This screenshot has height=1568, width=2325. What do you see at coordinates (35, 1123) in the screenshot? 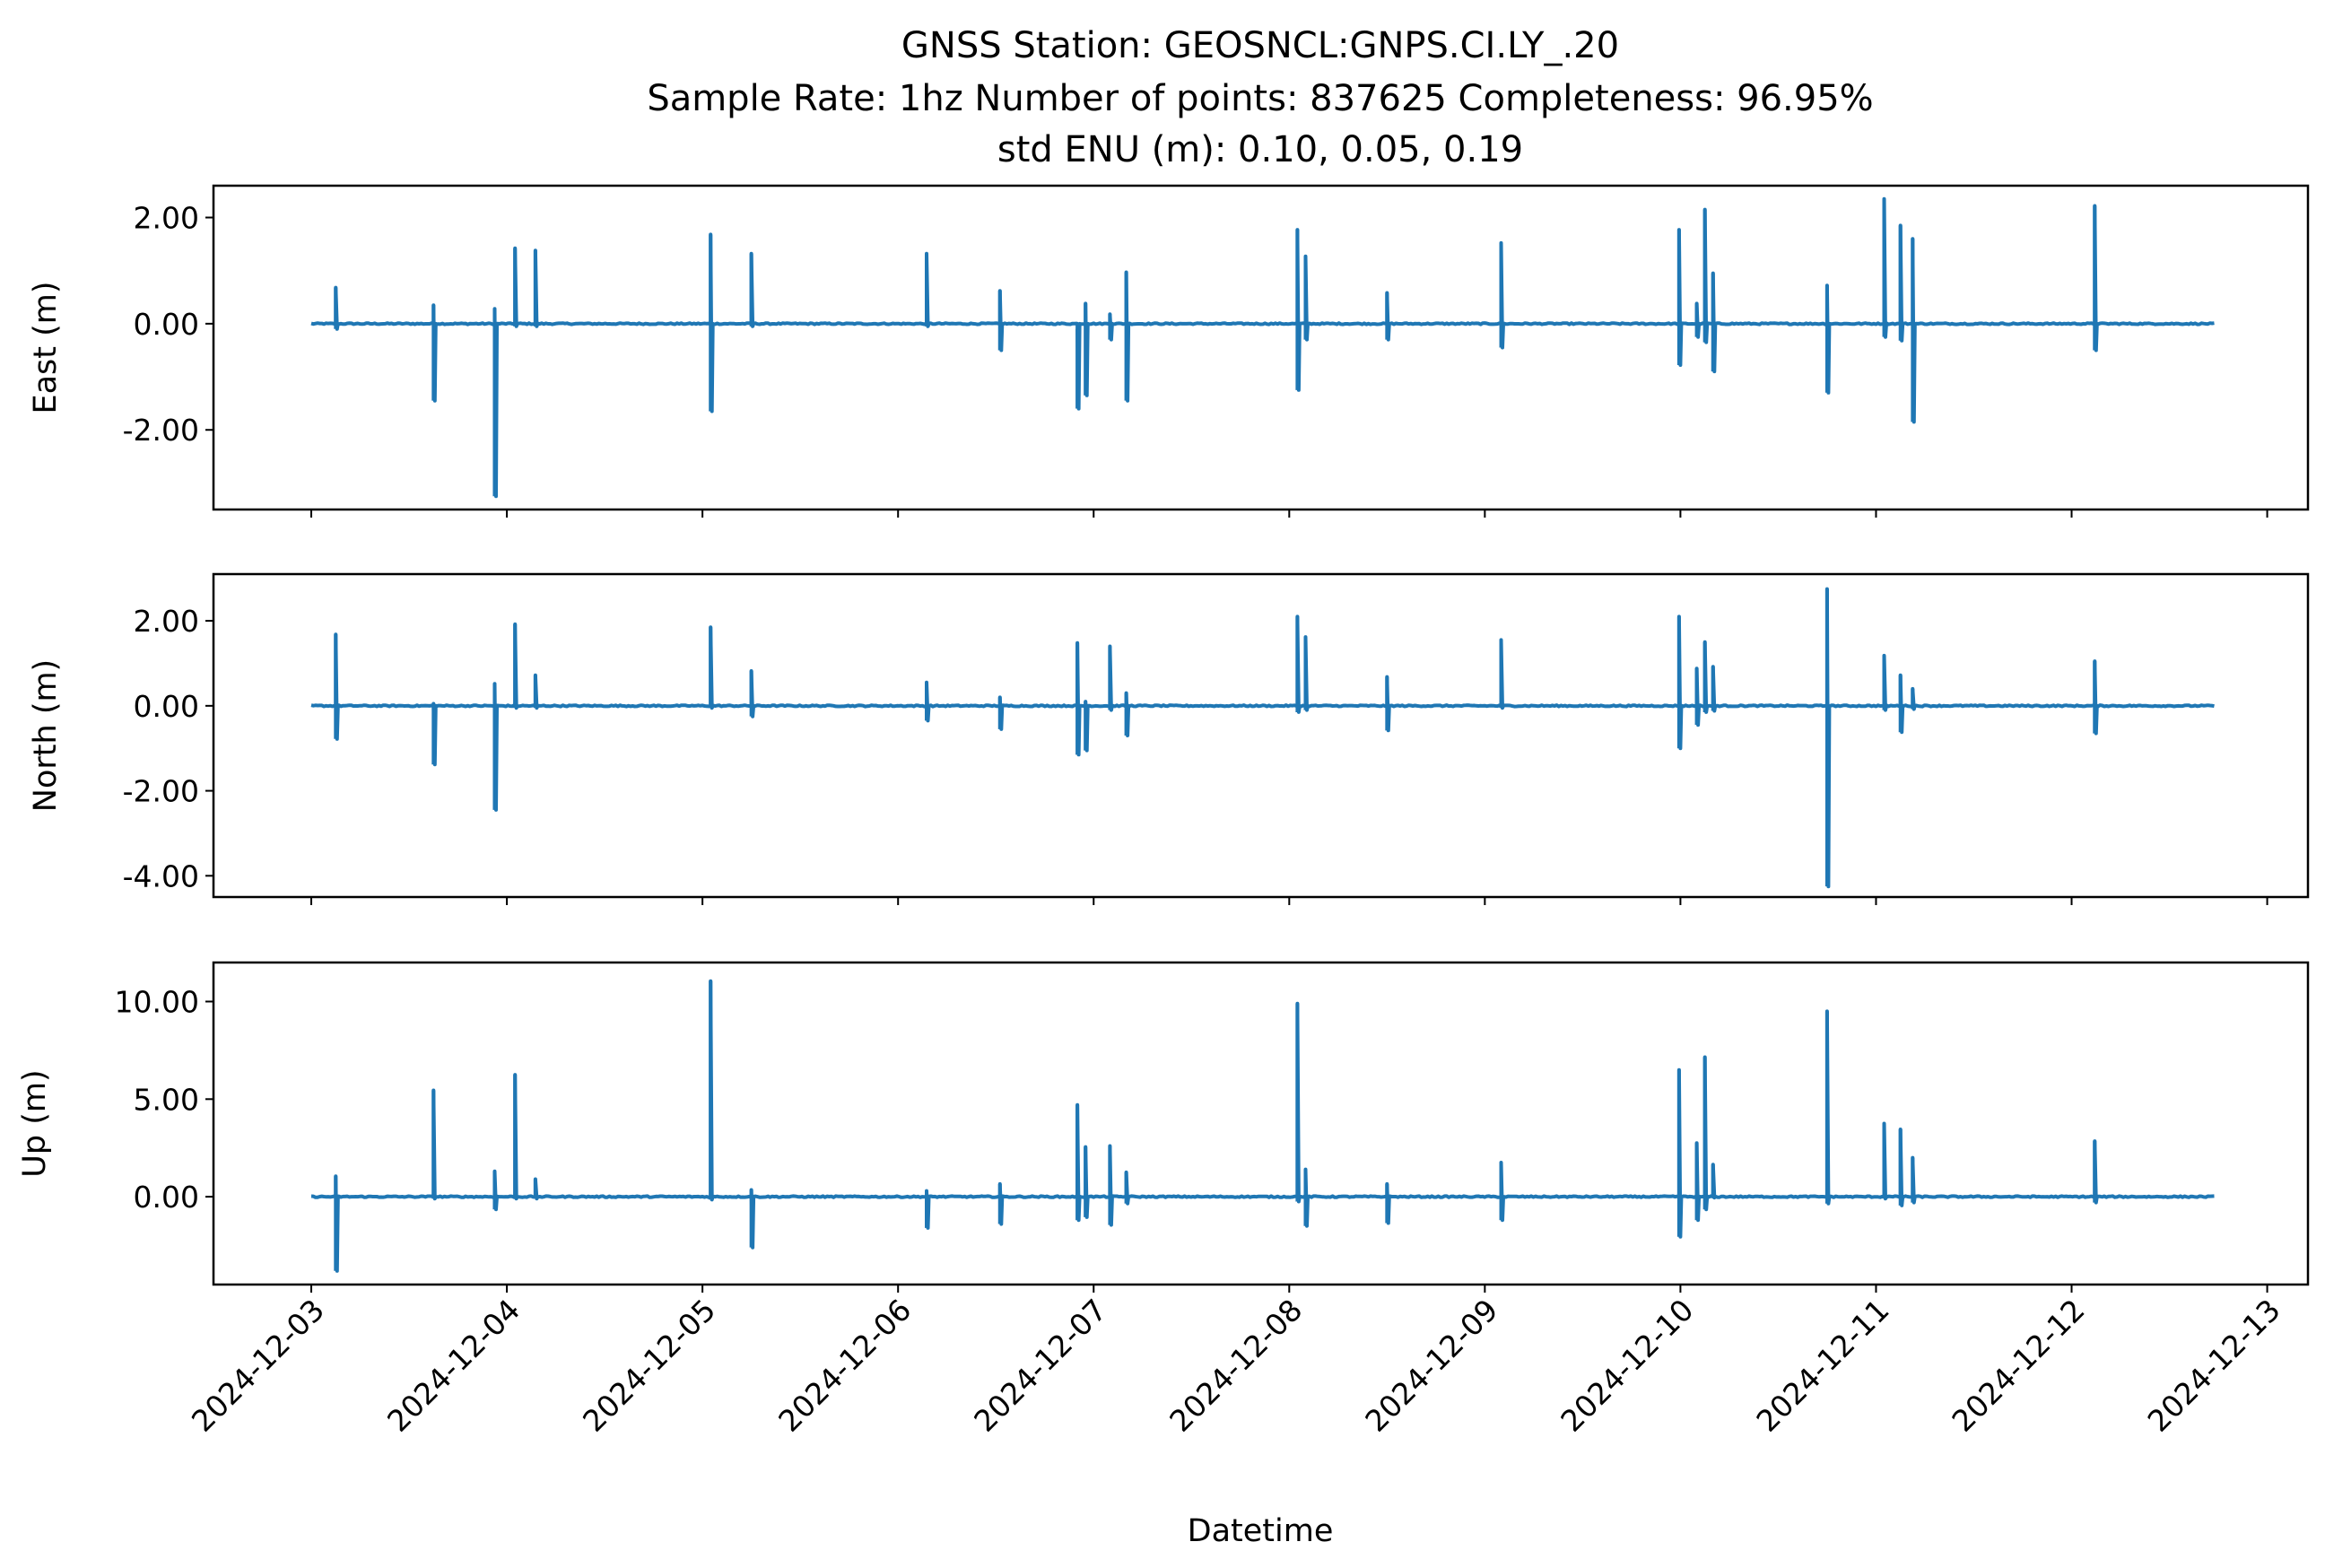
I see `up-y-axis-label: Up (m)` at bounding box center [35, 1123].